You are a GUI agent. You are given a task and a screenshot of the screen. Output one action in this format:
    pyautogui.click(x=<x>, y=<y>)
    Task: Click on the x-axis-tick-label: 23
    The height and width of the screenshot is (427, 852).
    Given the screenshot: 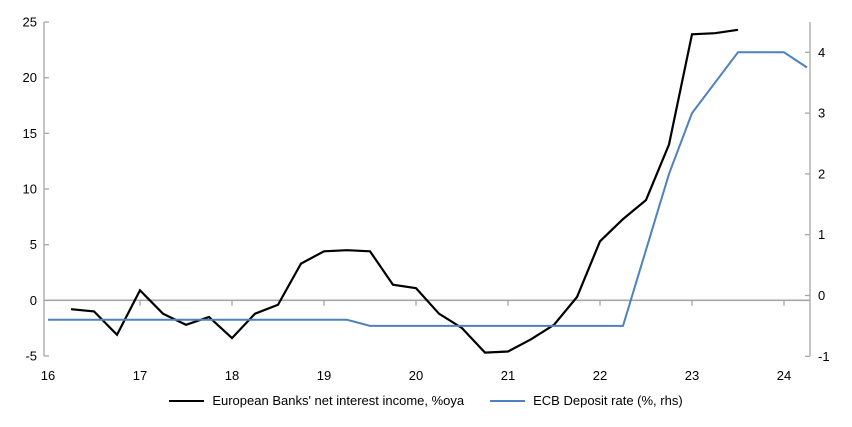 What is the action you would take?
    pyautogui.click(x=692, y=375)
    